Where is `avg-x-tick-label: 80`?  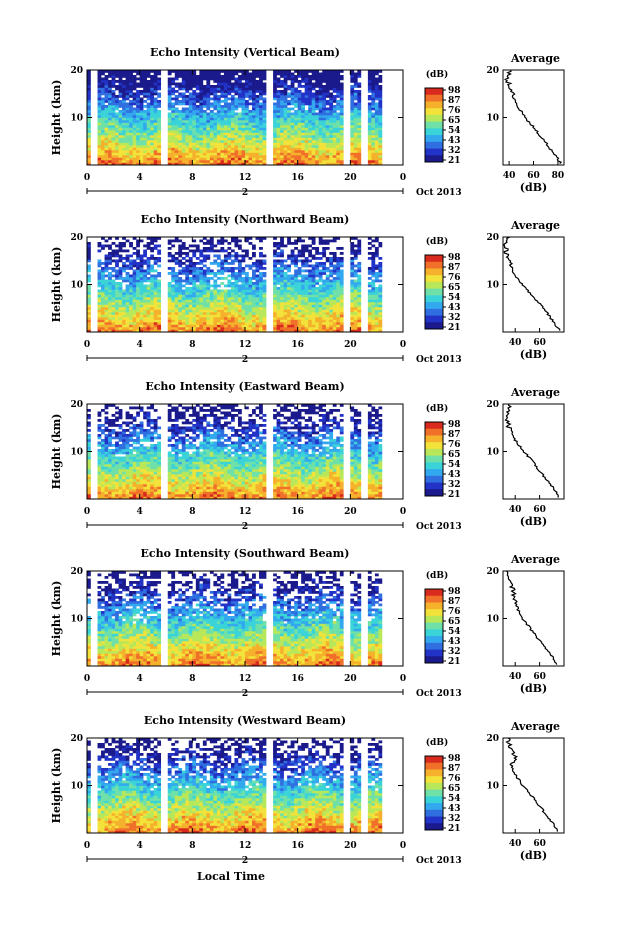 avg-x-tick-label: 80 is located at coordinates (558, 176).